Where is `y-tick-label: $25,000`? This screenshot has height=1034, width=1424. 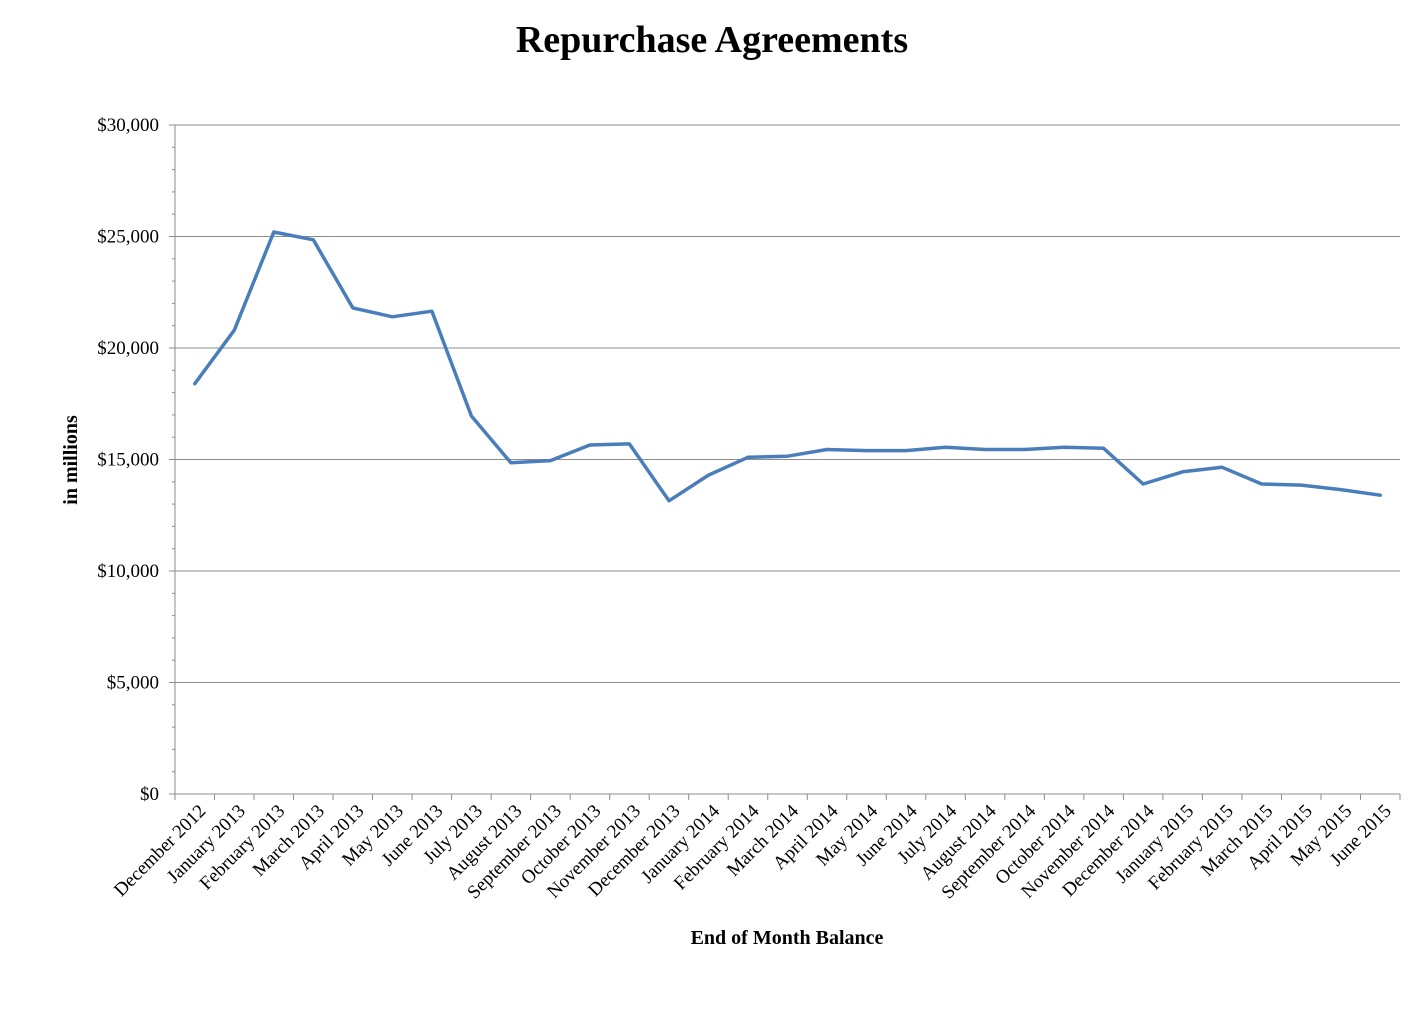 y-tick-label: $25,000 is located at coordinates (128, 237).